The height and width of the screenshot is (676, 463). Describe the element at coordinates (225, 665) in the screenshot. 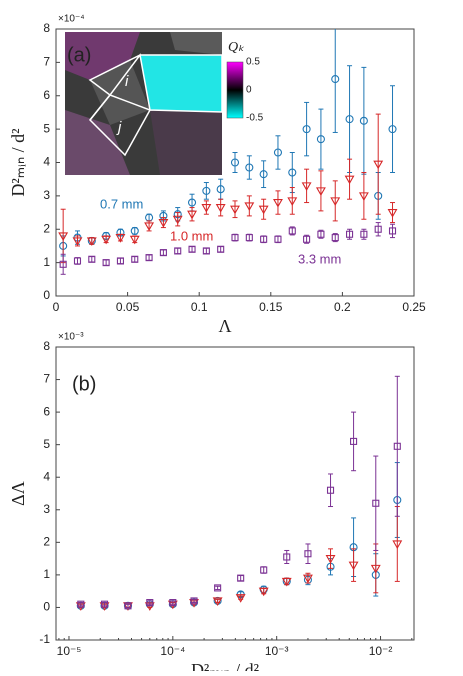

I see `x-axis-label: D²ₘᵢₙ / d²` at that location.